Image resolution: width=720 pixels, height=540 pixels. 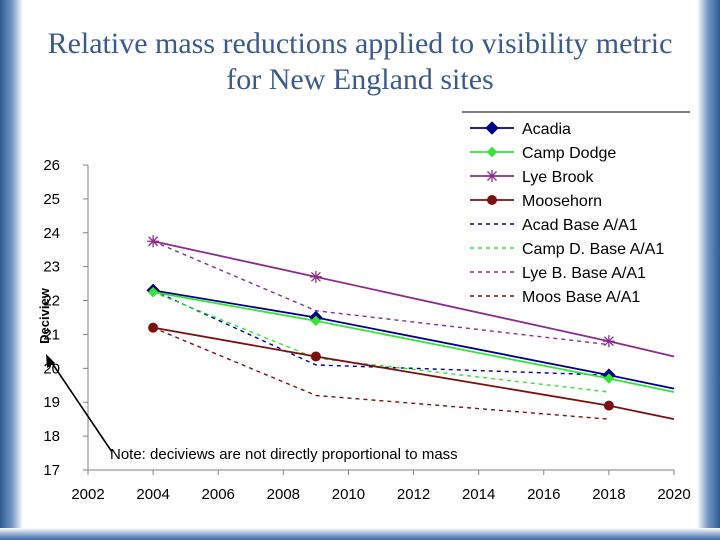 I want to click on legend-label: Acad Base A/A1, so click(x=580, y=225).